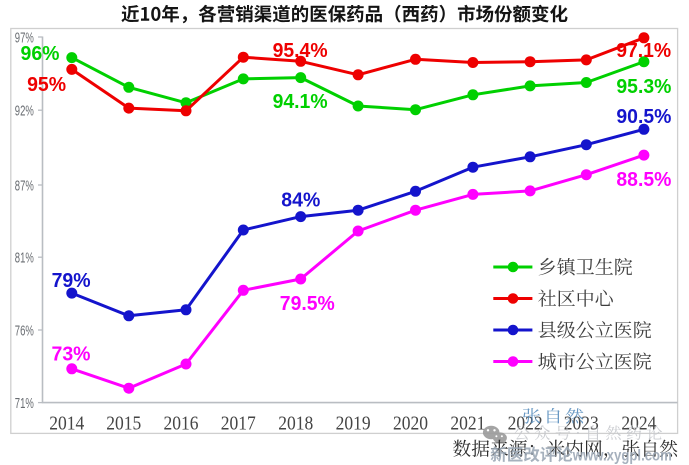 The width and height of the screenshot is (689, 465). What do you see at coordinates (40, 53) in the screenshot?
I see `svg-text: 96%` at bounding box center [40, 53].